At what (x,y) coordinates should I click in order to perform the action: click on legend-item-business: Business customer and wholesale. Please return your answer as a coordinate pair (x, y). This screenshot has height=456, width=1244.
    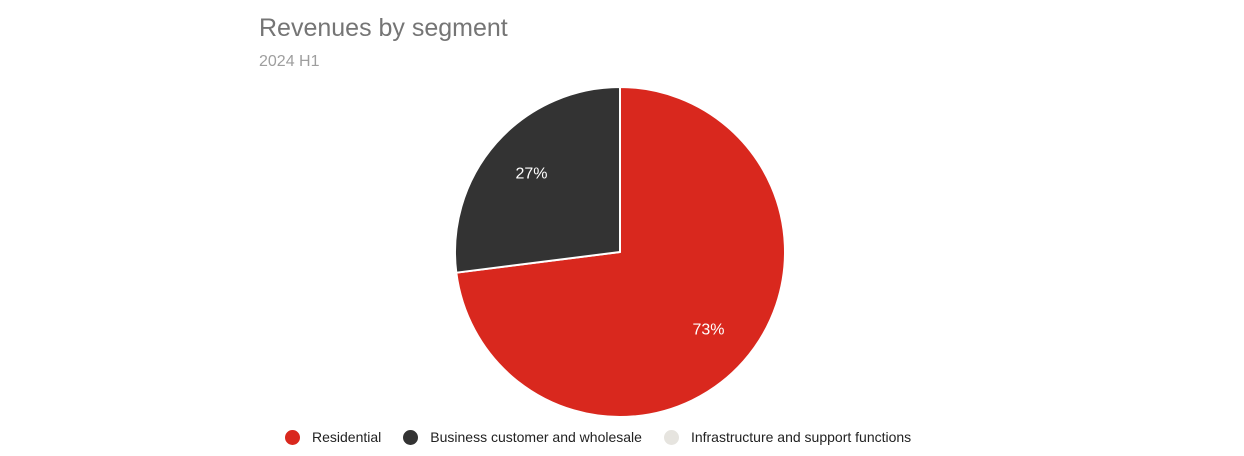
    Looking at the image, I should click on (522, 437).